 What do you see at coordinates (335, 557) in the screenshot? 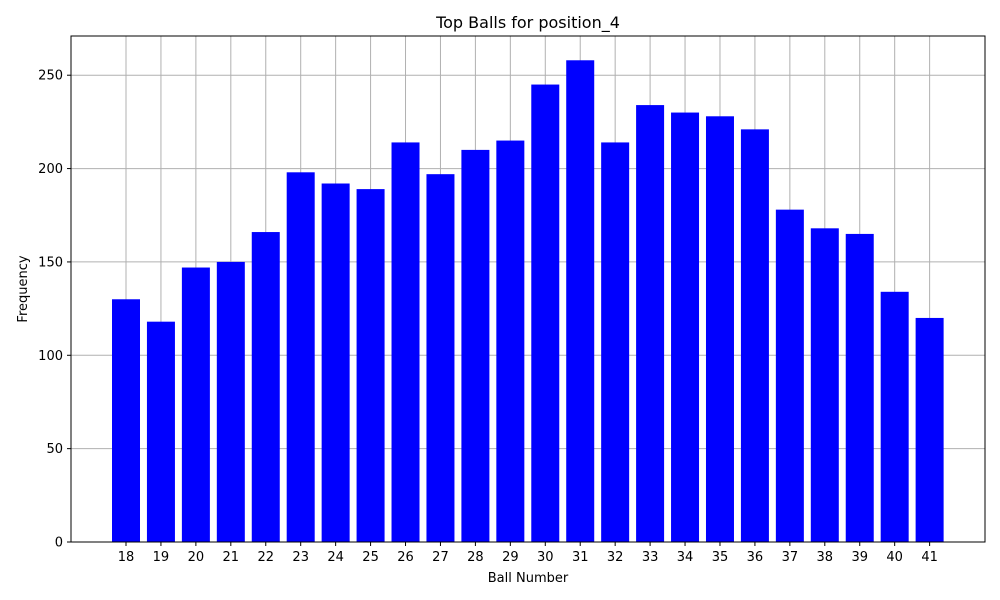
I see `x-tick-label: 24` at bounding box center [335, 557].